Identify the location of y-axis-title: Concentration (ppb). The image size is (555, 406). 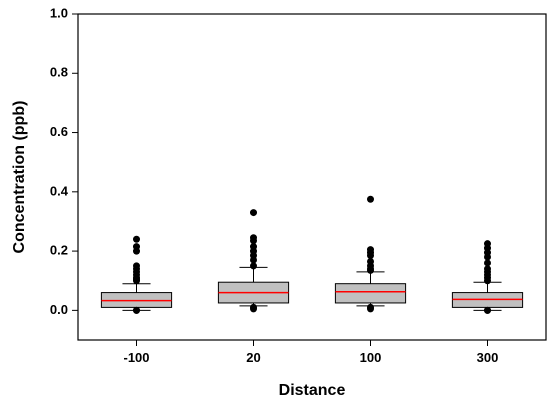
(19, 177).